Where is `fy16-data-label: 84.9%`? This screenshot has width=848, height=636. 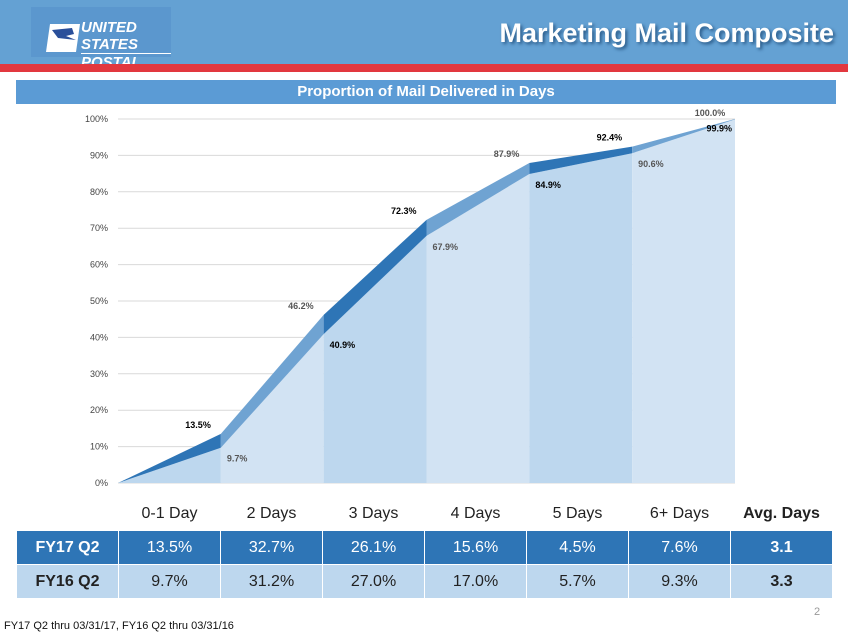
fy16-data-label: 84.9% is located at coordinates (548, 185).